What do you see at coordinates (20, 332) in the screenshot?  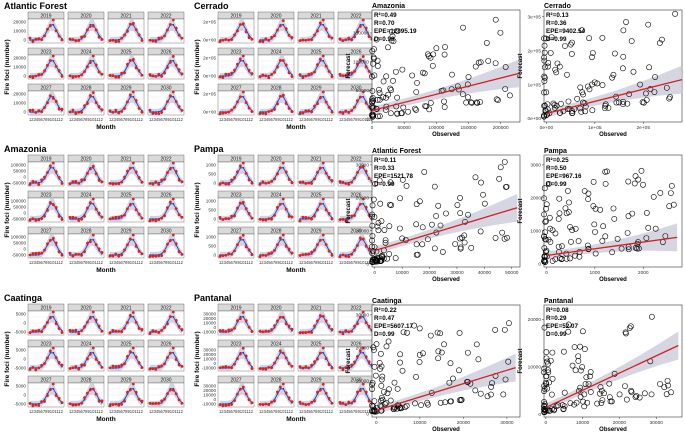 I see `y-tick-label: -5000` at bounding box center [20, 332].